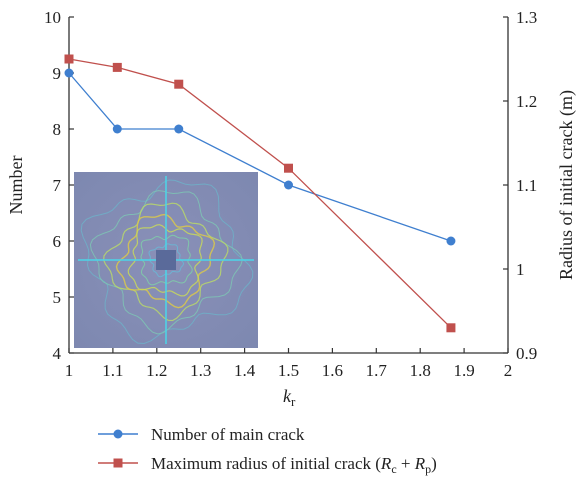 Image resolution: width=586 pixels, height=481 pixels. I want to click on left-tick-label: 7, so click(57, 185).